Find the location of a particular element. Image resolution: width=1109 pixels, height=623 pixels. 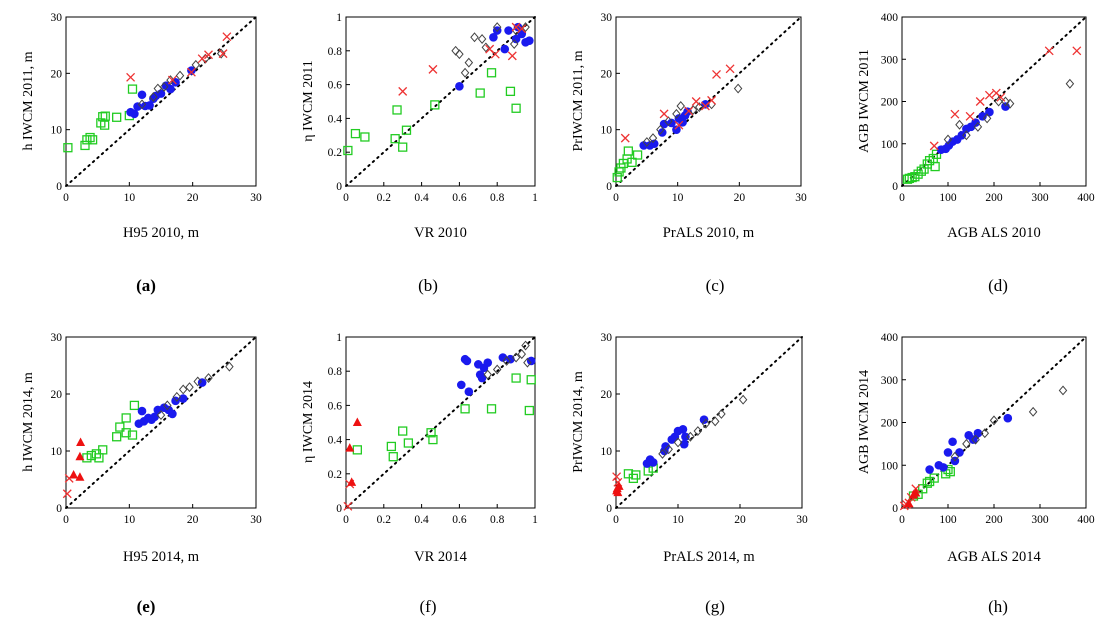

x-tick-label: 0 is located at coordinates (902, 520).